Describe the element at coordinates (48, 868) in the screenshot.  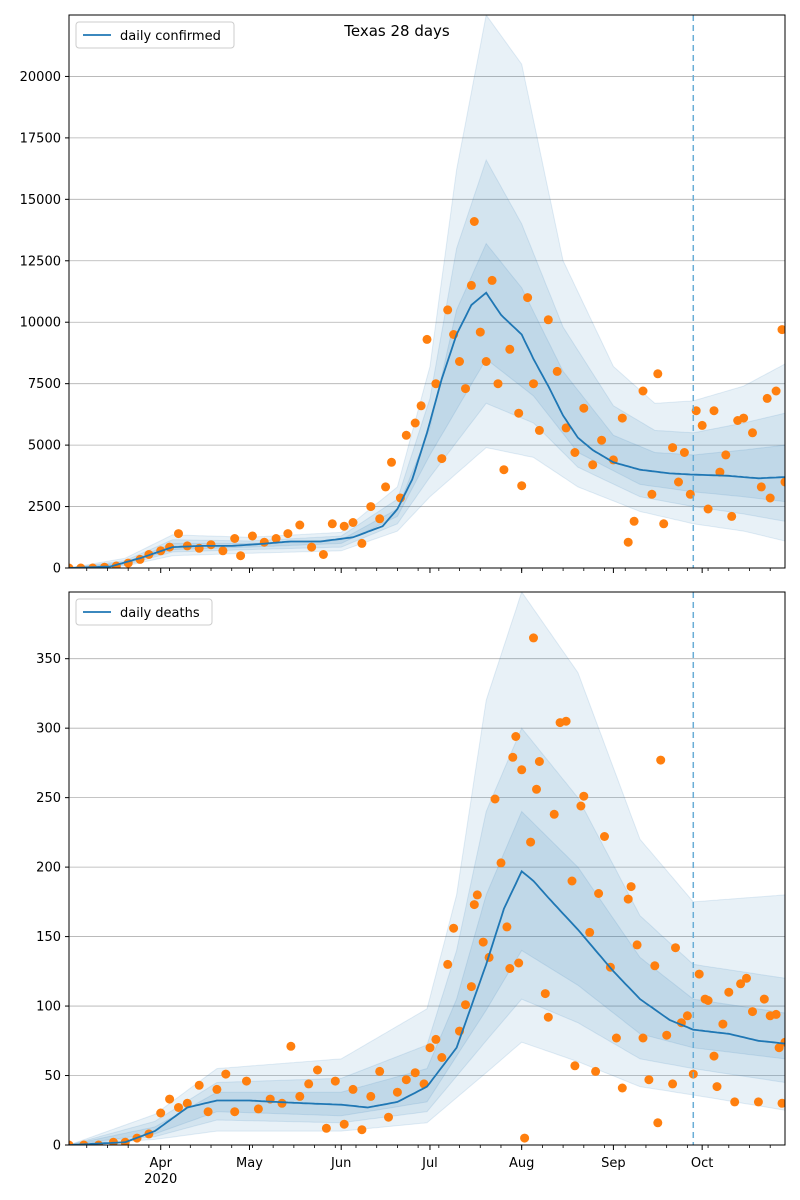
I see `y-tick-label: 200` at that location.